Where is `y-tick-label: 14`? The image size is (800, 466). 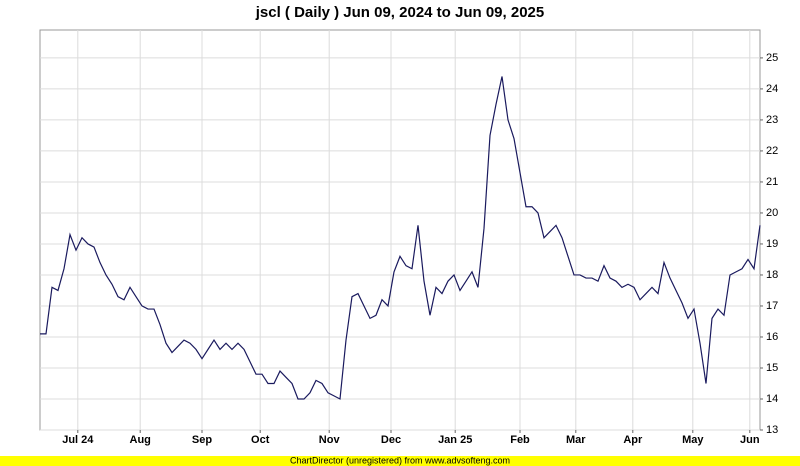
y-tick-label: 14 is located at coordinates (772, 399).